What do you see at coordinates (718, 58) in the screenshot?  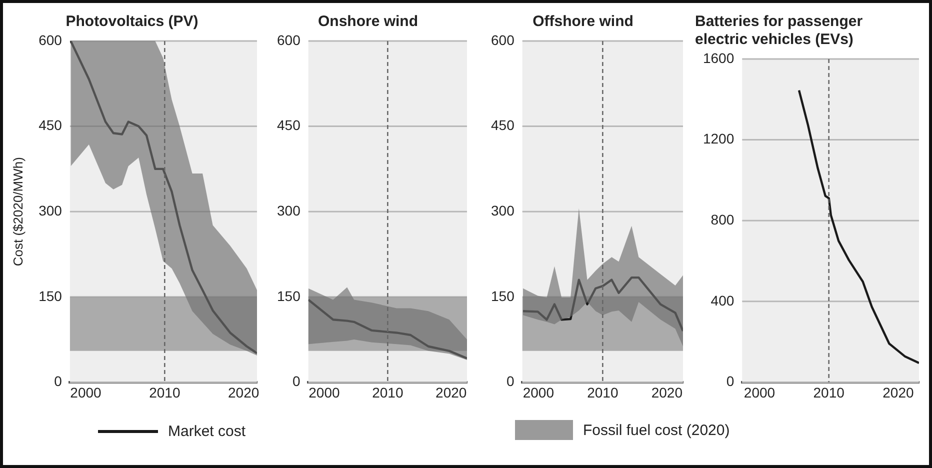 I see `y-tick-label: 1600` at bounding box center [718, 58].